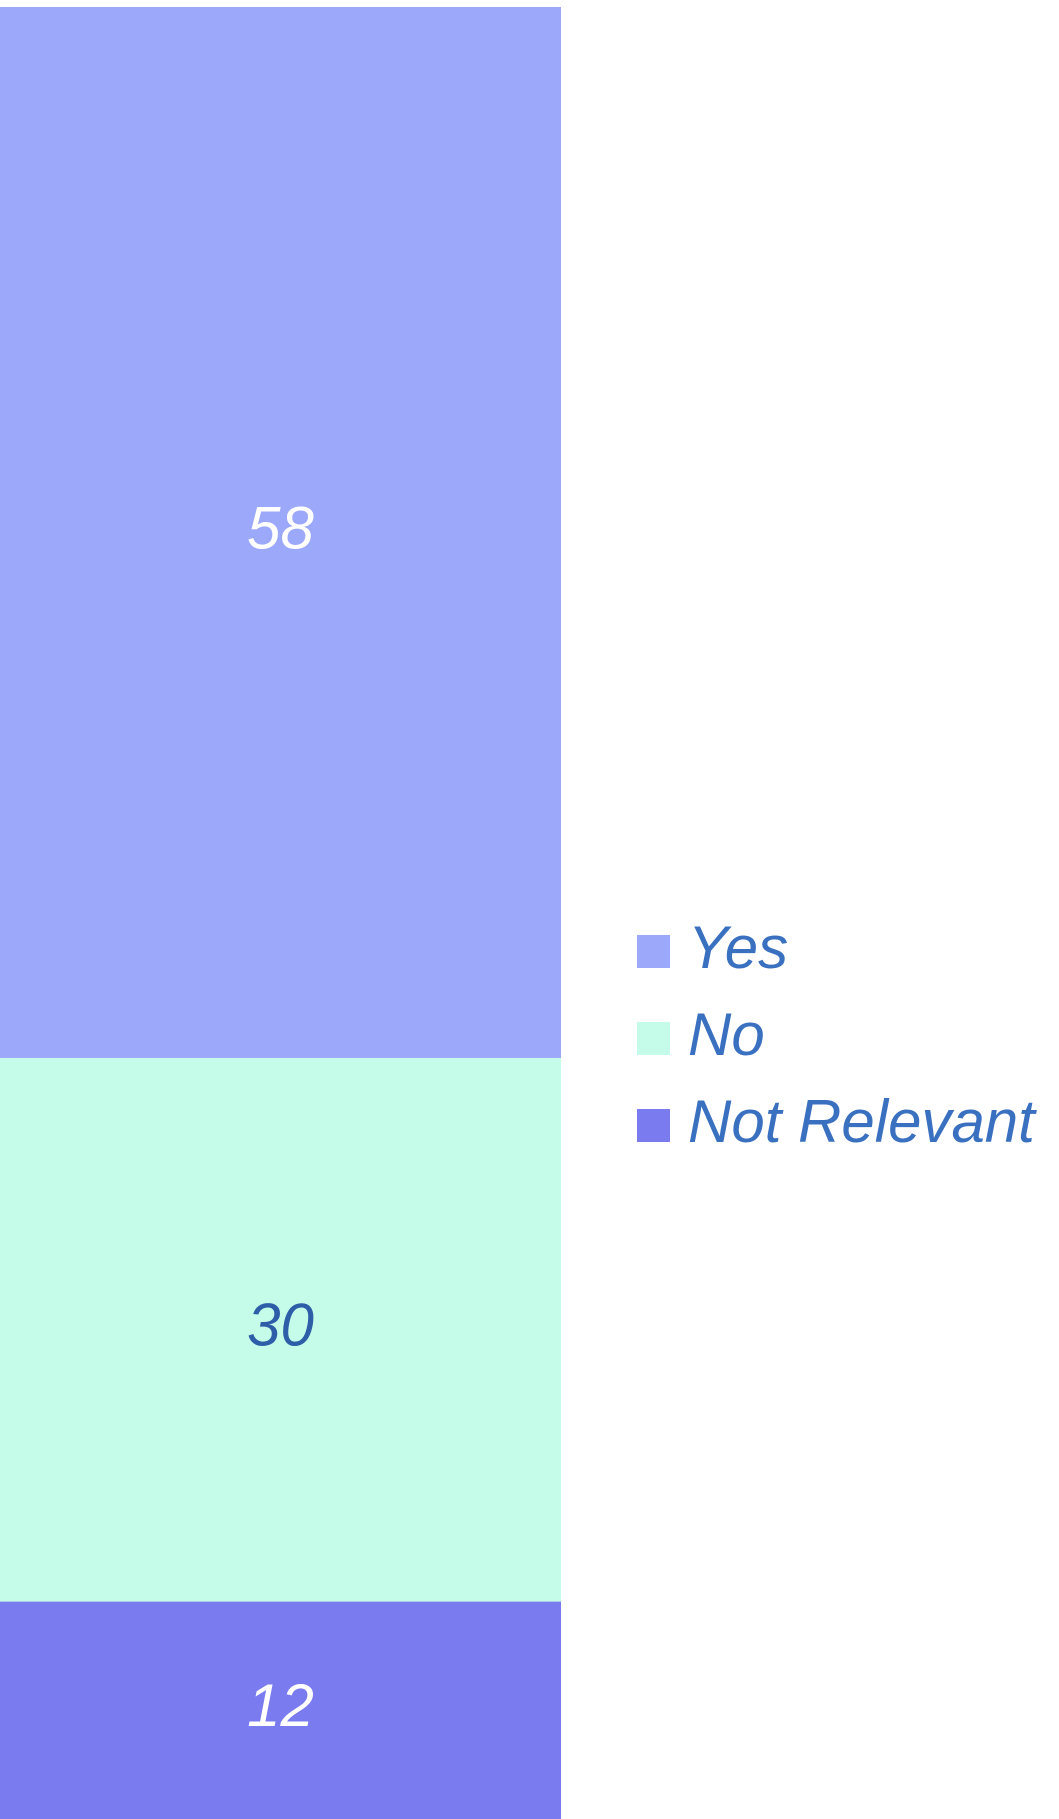 This screenshot has height=1819, width=1059. I want to click on legend-label: No, so click(726, 1034).